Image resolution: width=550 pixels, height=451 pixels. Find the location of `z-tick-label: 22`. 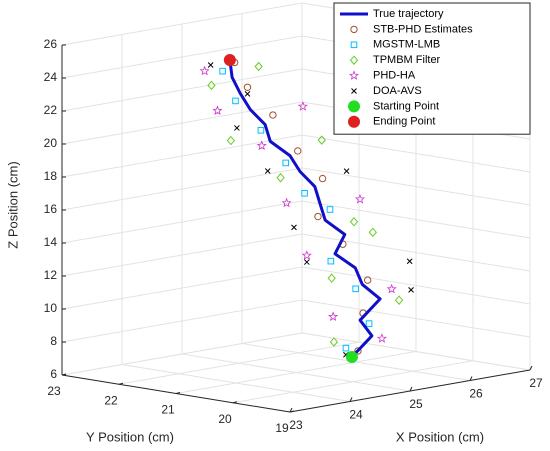

z-tick-label: 22 is located at coordinates (51, 110).